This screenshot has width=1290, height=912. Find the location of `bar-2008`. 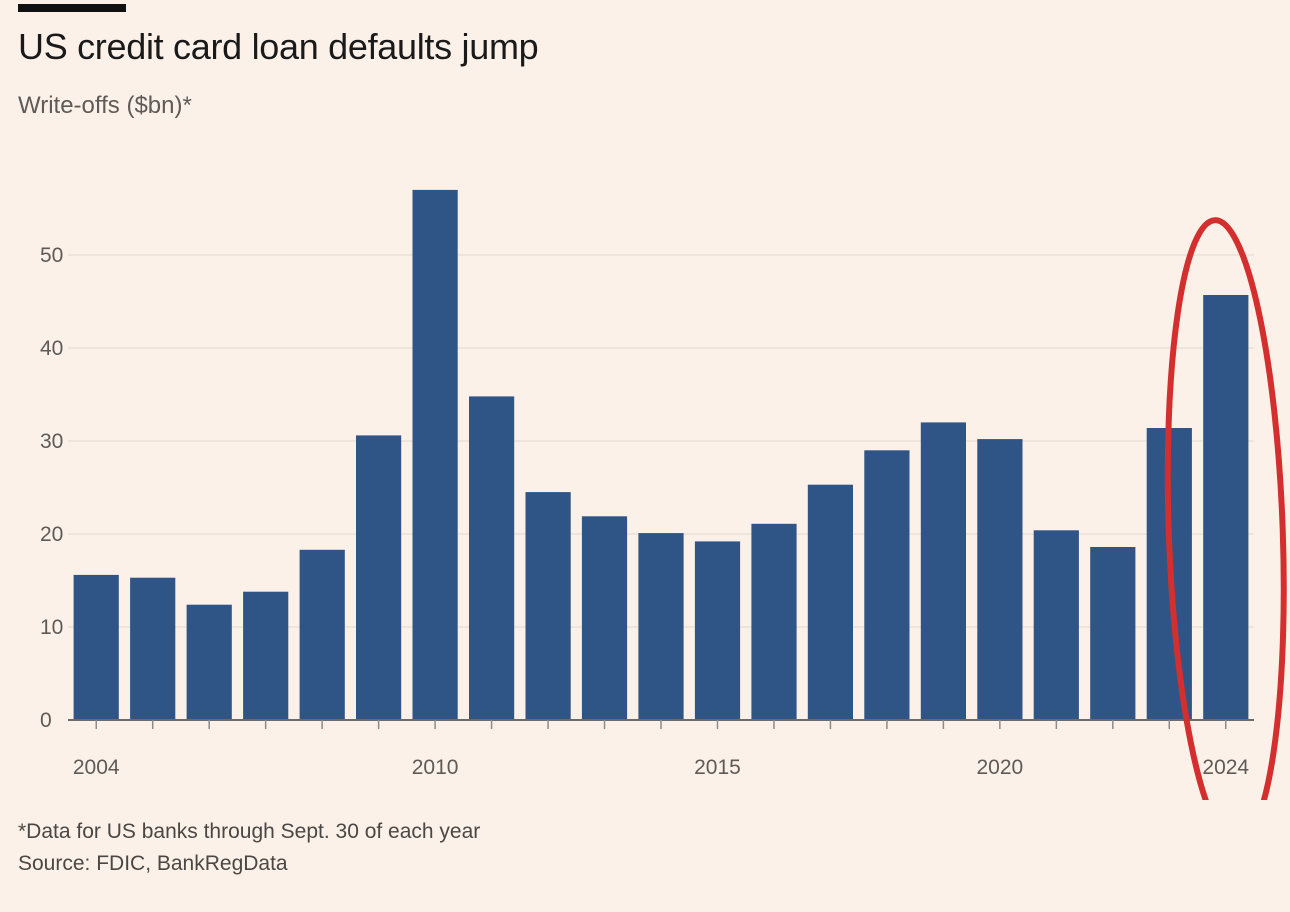

bar-2008 is located at coordinates (322, 634).